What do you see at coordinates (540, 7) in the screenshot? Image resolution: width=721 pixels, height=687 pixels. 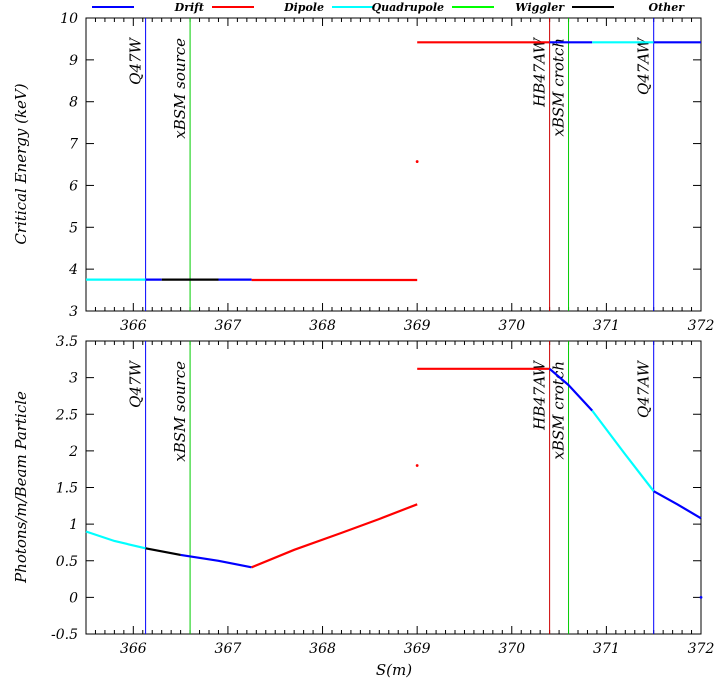 I see `legend-label-wiggler: Wiggler` at bounding box center [540, 7].